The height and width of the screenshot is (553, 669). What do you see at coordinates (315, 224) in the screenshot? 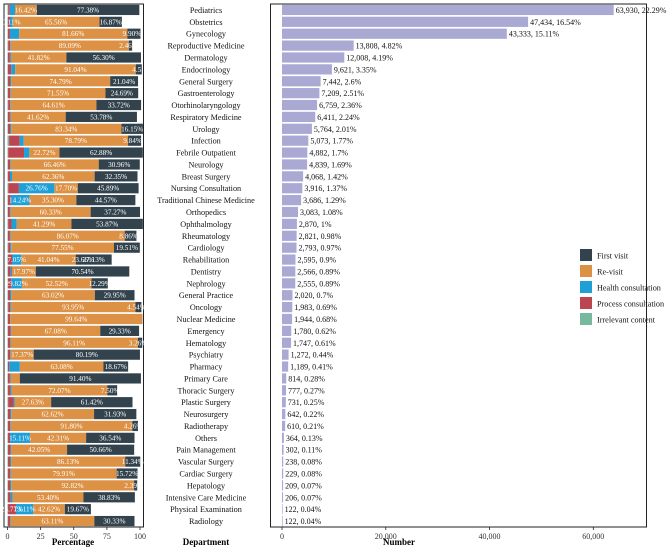
I see `count-label: 2,870, 1%` at bounding box center [315, 224].